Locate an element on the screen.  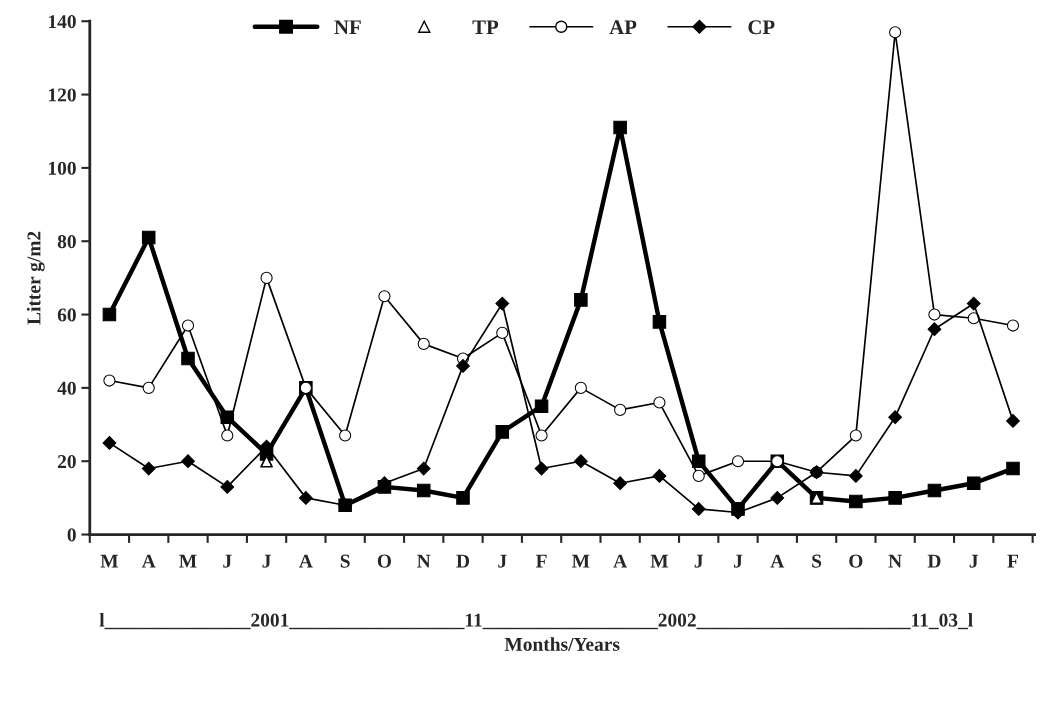
y-tick-label: 20 is located at coordinates (66, 462).